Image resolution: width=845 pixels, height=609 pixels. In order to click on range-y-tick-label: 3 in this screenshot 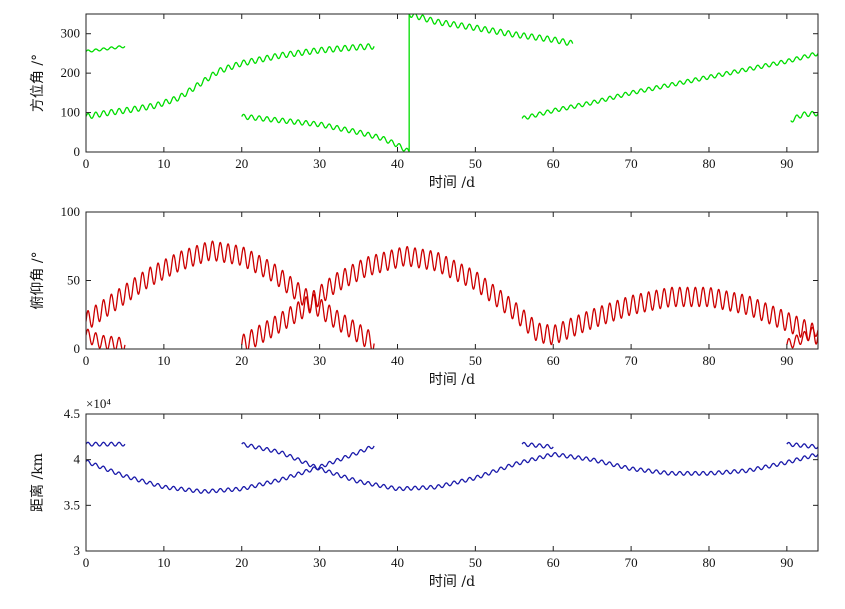, I will do `click(77, 550)`.